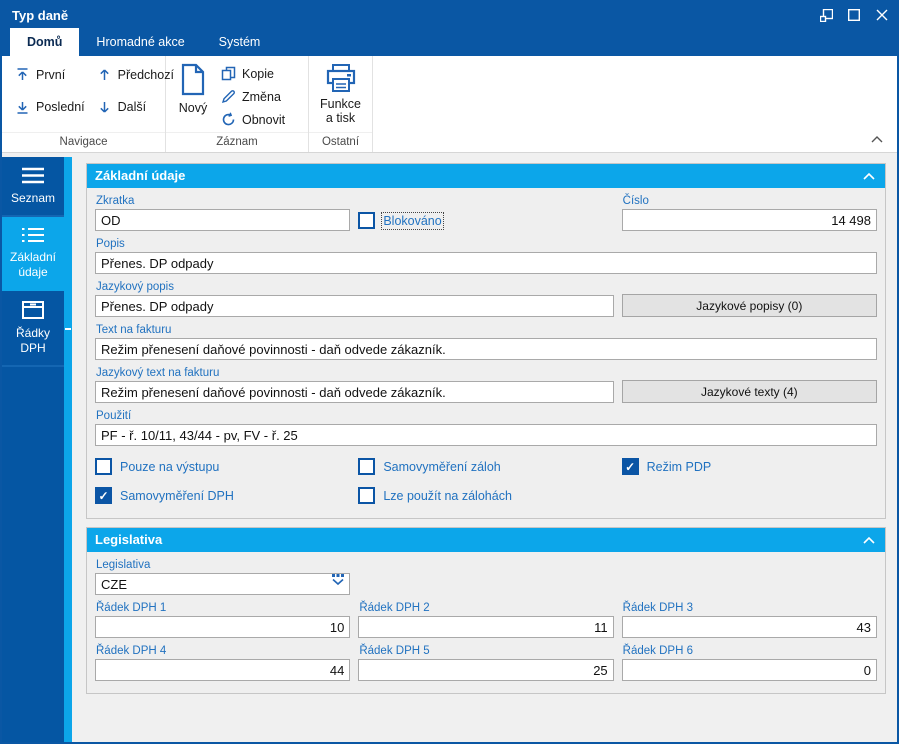 The image size is (899, 744). What do you see at coordinates (129, 539) in the screenshot?
I see `section-title: Legislativa` at bounding box center [129, 539].